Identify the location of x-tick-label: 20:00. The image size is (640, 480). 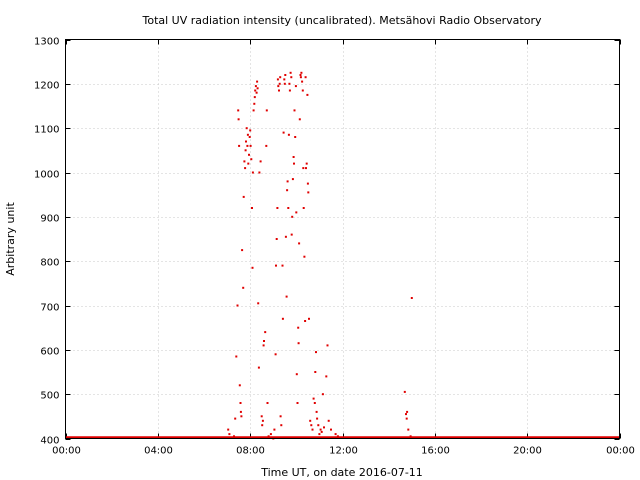
(527, 451).